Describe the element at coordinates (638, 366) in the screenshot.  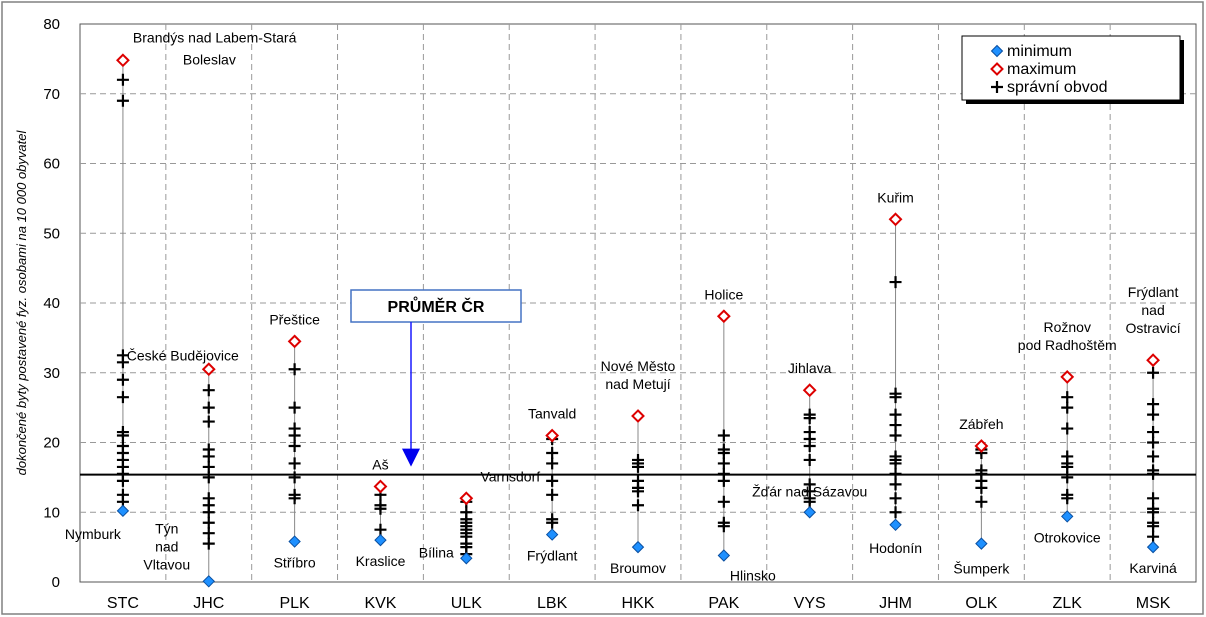
I see `maximum-label: Nové Město` at that location.